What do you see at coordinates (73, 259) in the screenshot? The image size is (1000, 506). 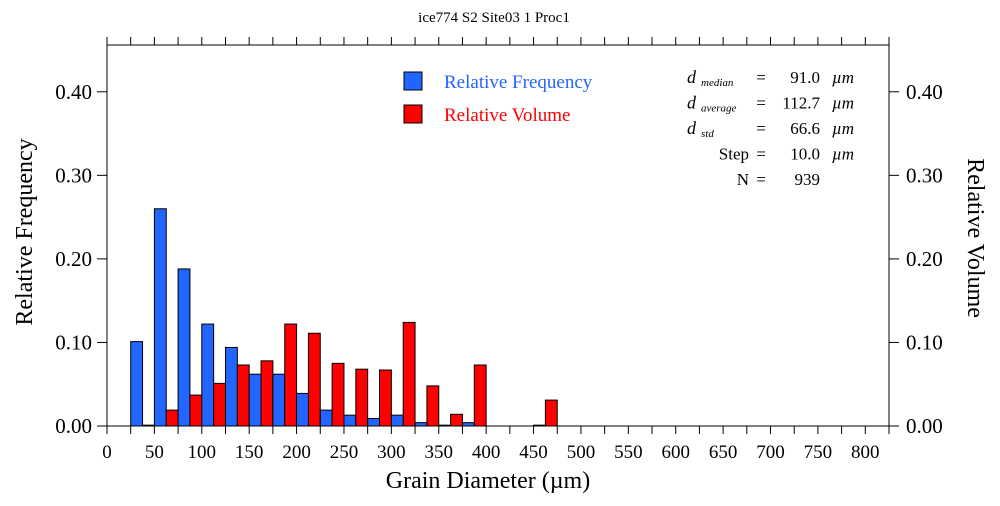 I see `y-tick-label: 0.20` at bounding box center [73, 259].